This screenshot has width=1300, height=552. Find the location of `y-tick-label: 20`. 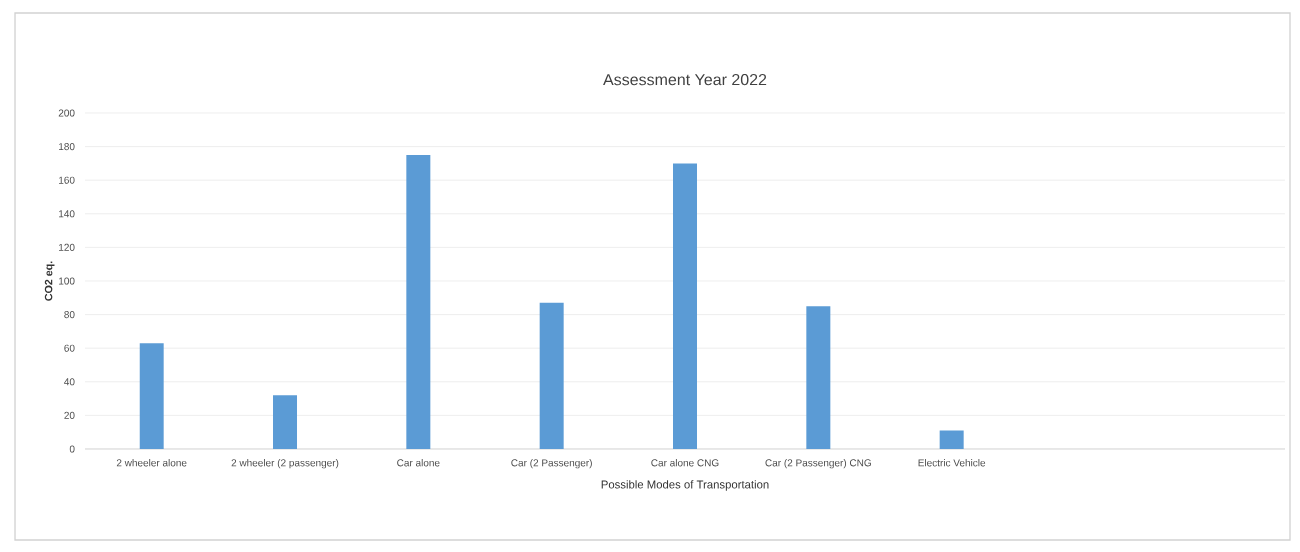

y-tick-label: 20 is located at coordinates (69, 415).